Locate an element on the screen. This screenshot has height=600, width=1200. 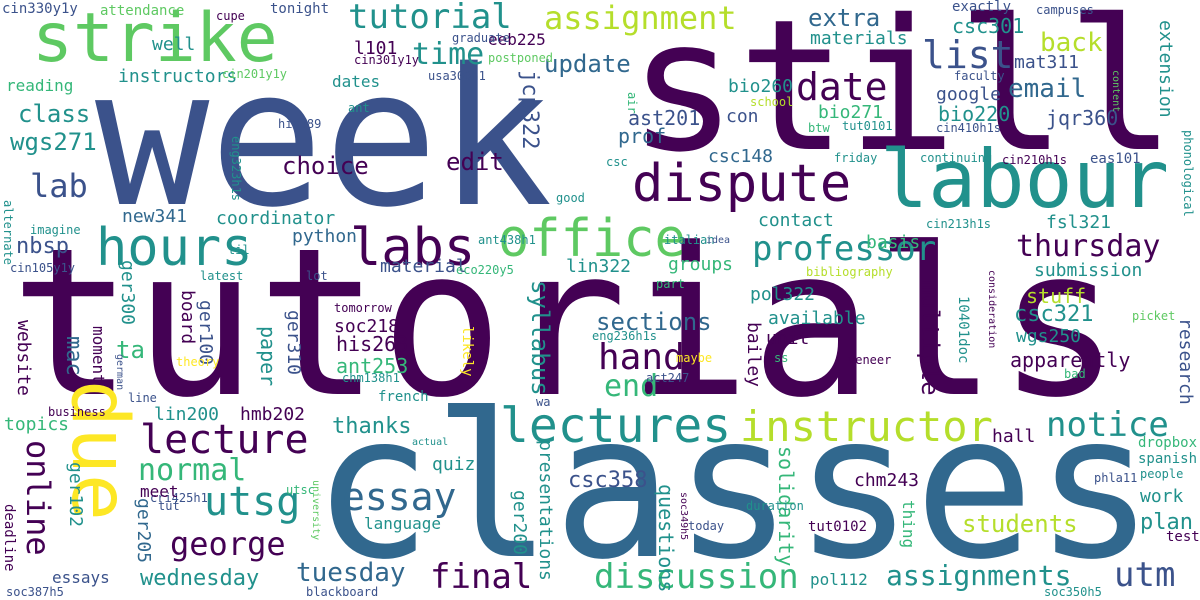
word-bibliography: bibliography is located at coordinates (849, 272).